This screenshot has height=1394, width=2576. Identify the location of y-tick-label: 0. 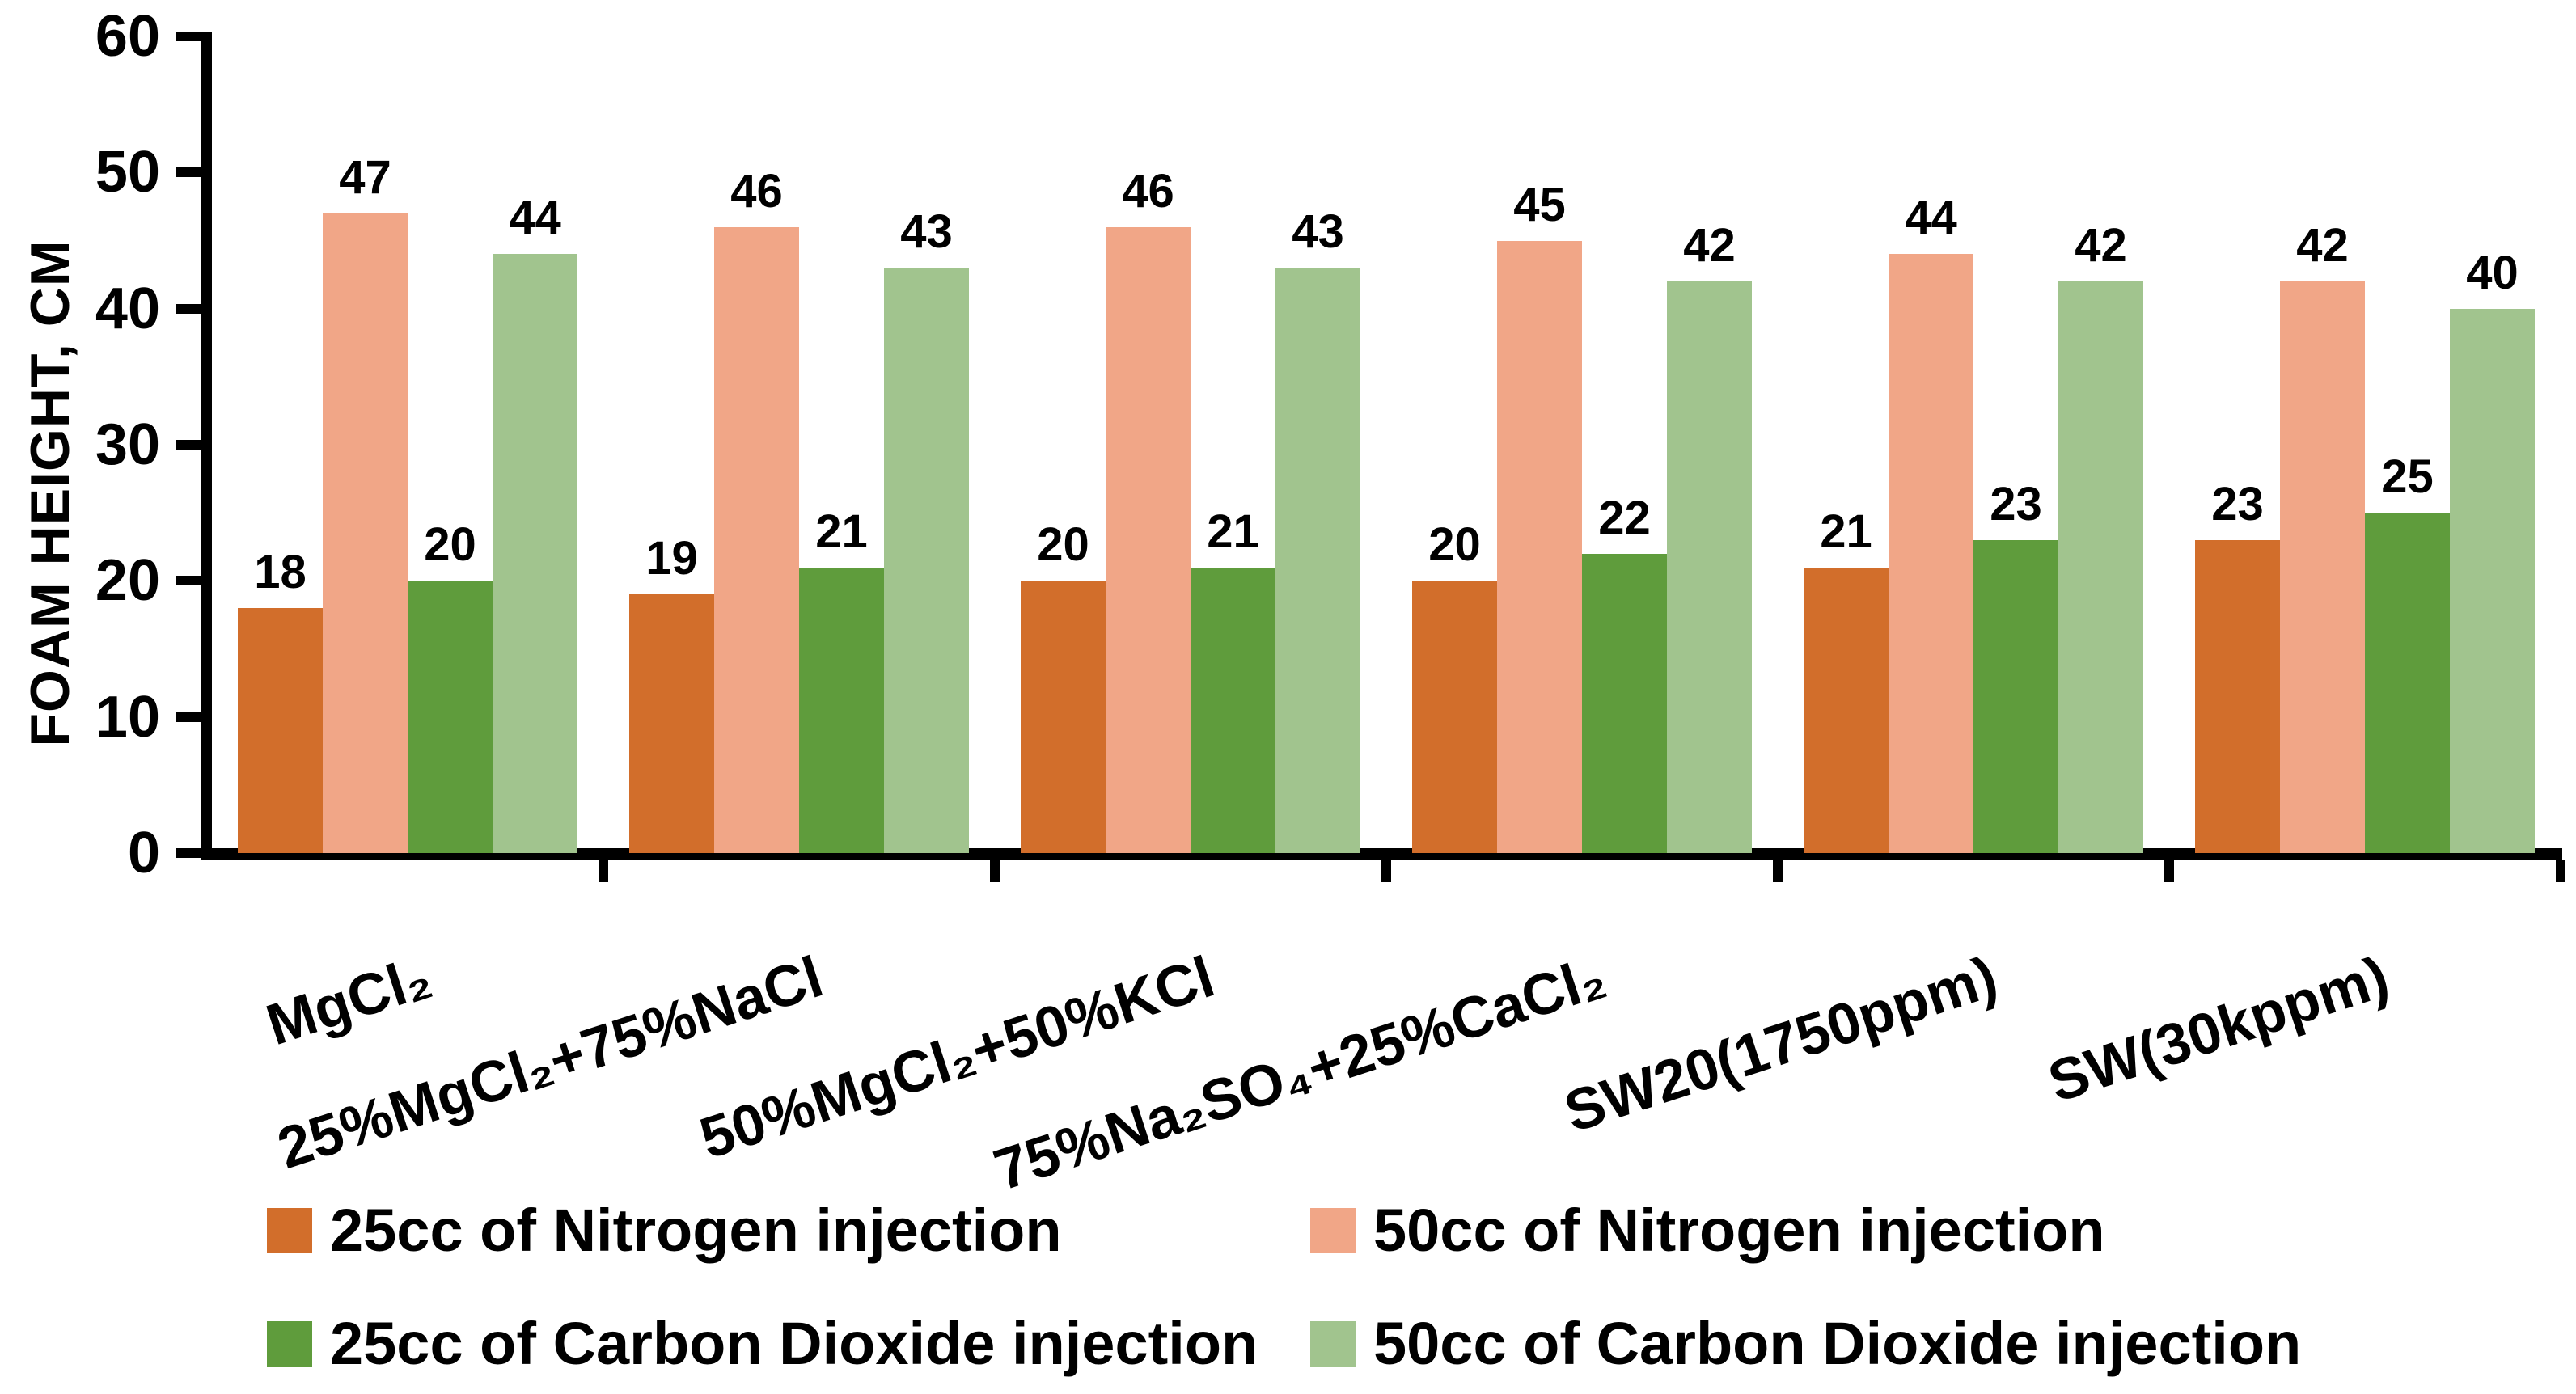
(143, 853).